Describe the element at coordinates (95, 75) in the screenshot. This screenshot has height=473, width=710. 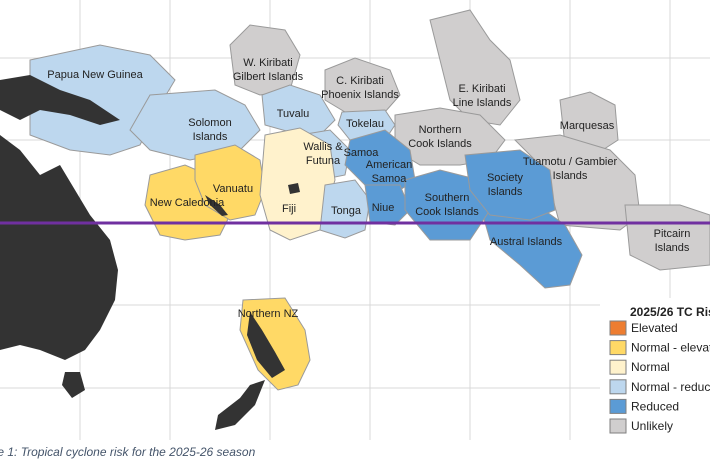
I see `region-label: Papua New Guinea` at that location.